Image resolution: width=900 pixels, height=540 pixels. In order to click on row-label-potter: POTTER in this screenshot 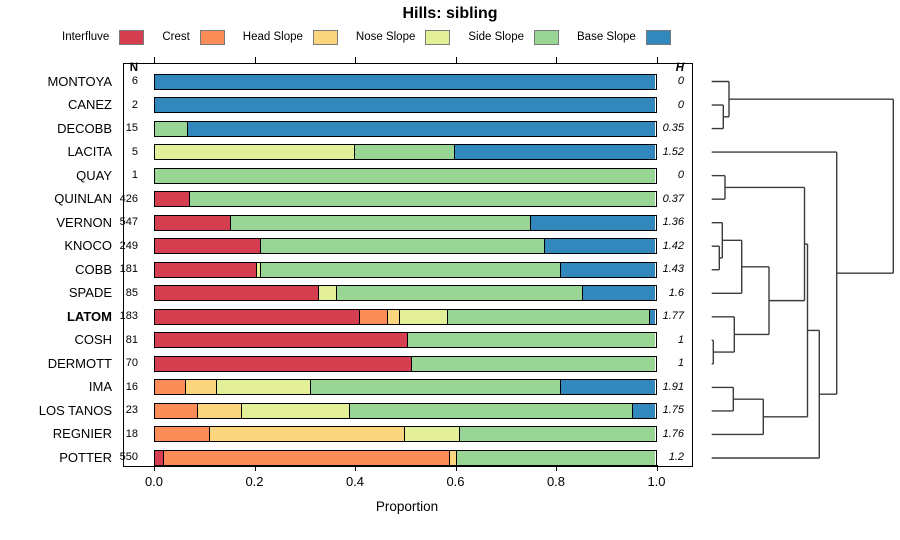, I will do `click(85, 457)`.